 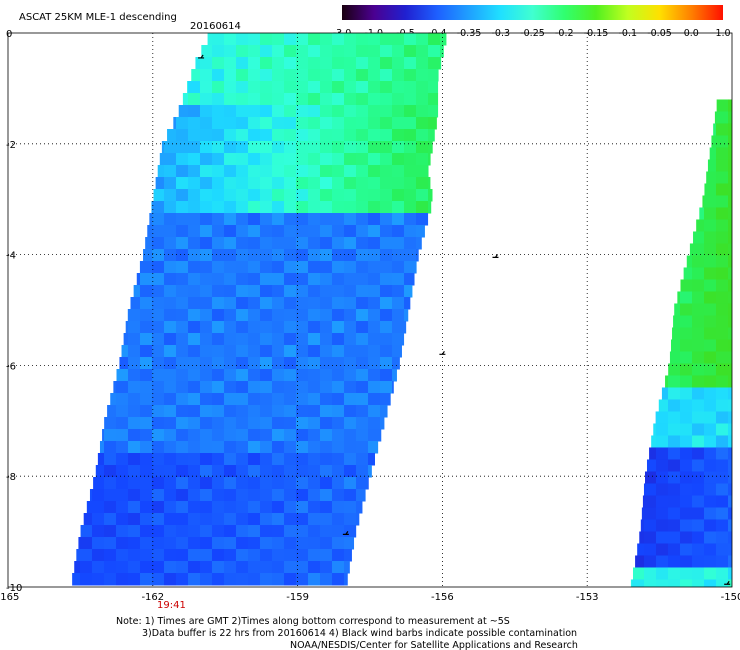 What do you see at coordinates (297, 597) in the screenshot?
I see `x-tick-label: -159` at bounding box center [297, 597].